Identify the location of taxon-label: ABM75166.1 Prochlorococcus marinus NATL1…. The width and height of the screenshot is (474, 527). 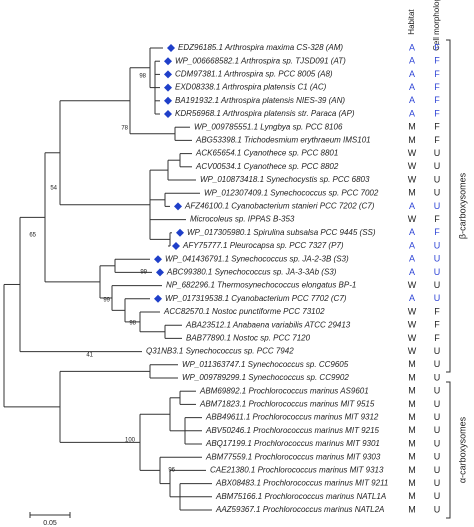
(300, 496).